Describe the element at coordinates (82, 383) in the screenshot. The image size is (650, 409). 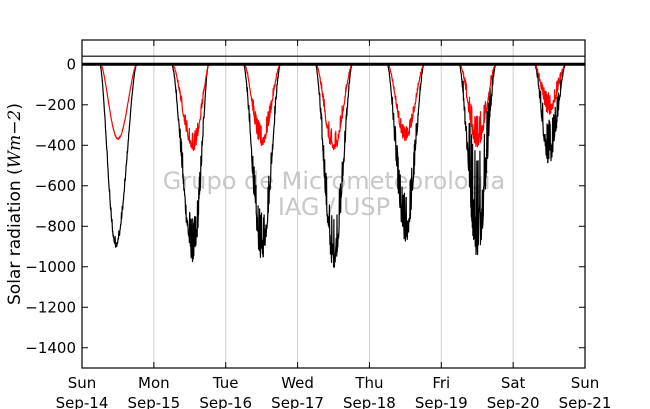
I see `x-tick-label-day-0: Sun` at that location.